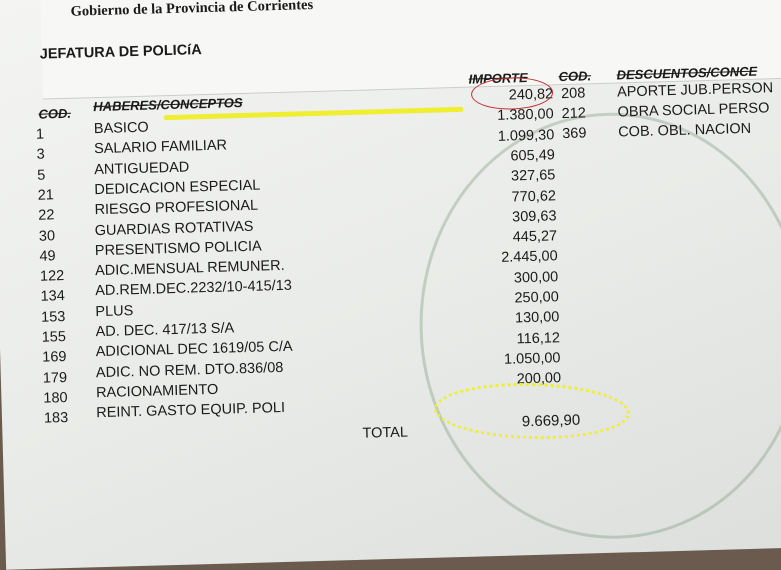 The image size is (781, 570). What do you see at coordinates (178, 248) in the screenshot?
I see `haber-concepto: PRESENTISMO POLICIA` at bounding box center [178, 248].